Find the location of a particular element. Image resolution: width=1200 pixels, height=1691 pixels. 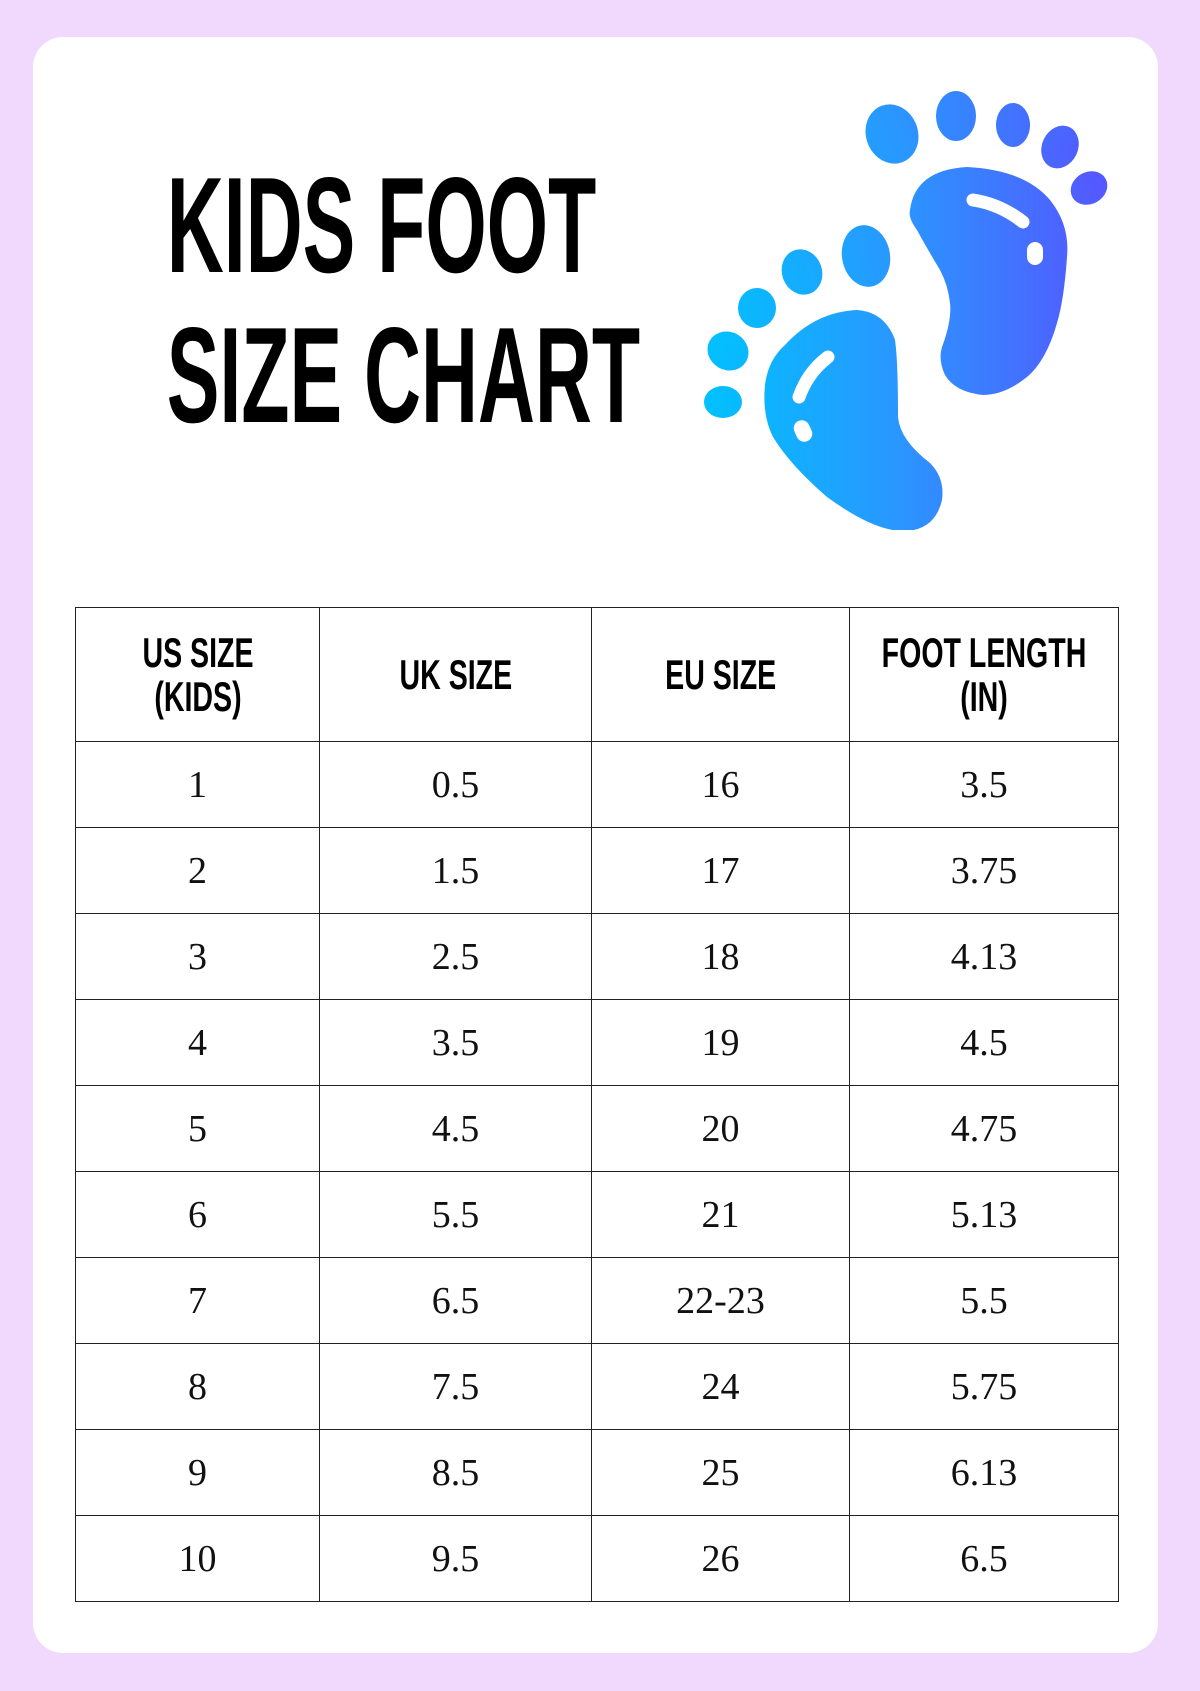

cell-eu-size: 24 is located at coordinates (720, 1386).